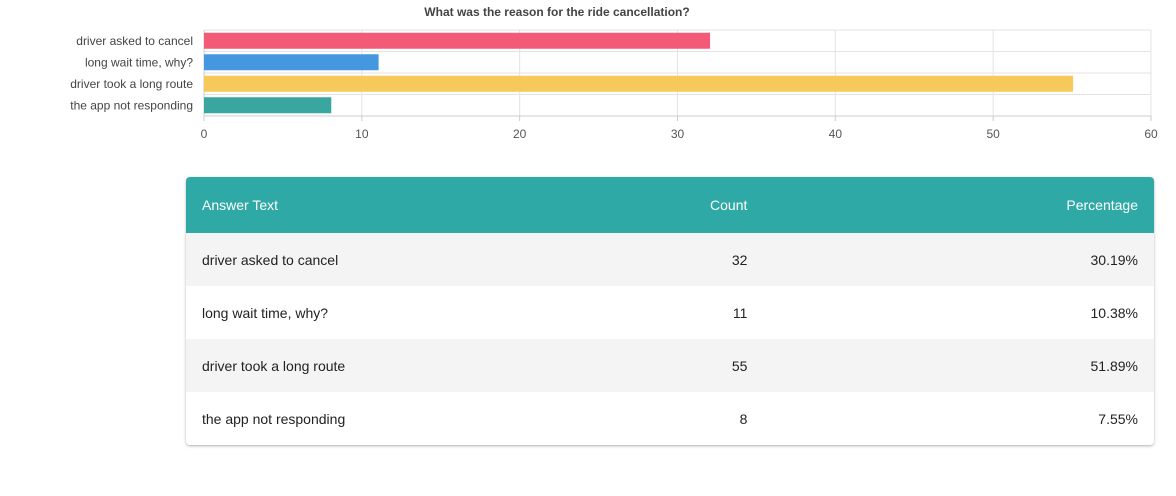 The width and height of the screenshot is (1176, 496). Describe the element at coordinates (240, 205) in the screenshot. I see `header-answer-text: Answer Text` at that location.